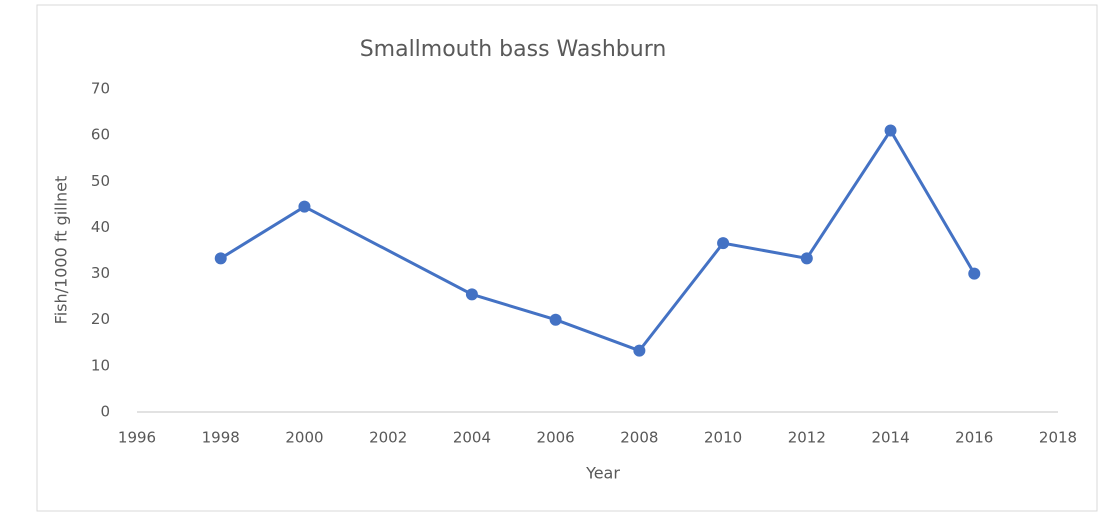  Describe the element at coordinates (639, 438) in the screenshot. I see `x-tick-label: 2008` at that location.